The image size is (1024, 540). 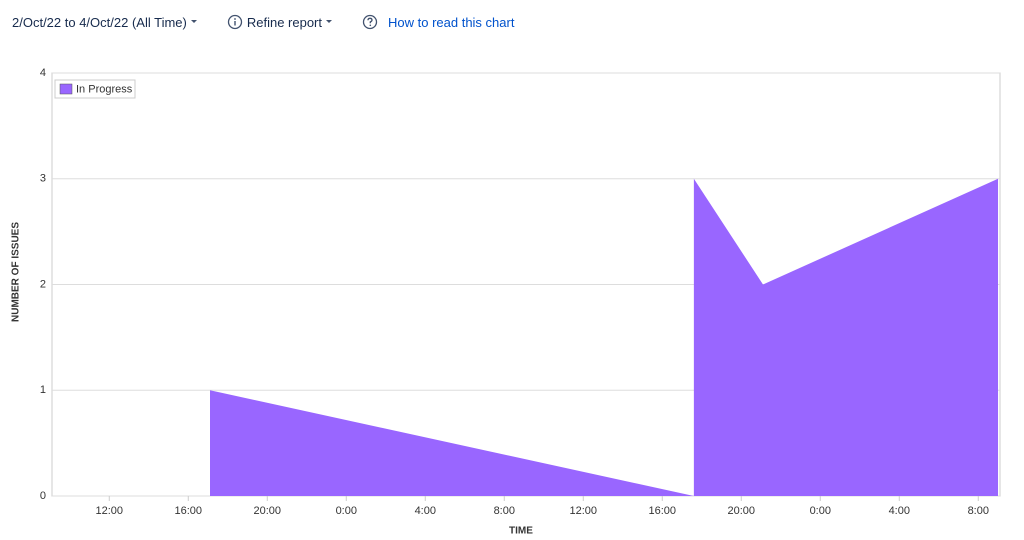 I want to click on help-icon, so click(x=370, y=22).